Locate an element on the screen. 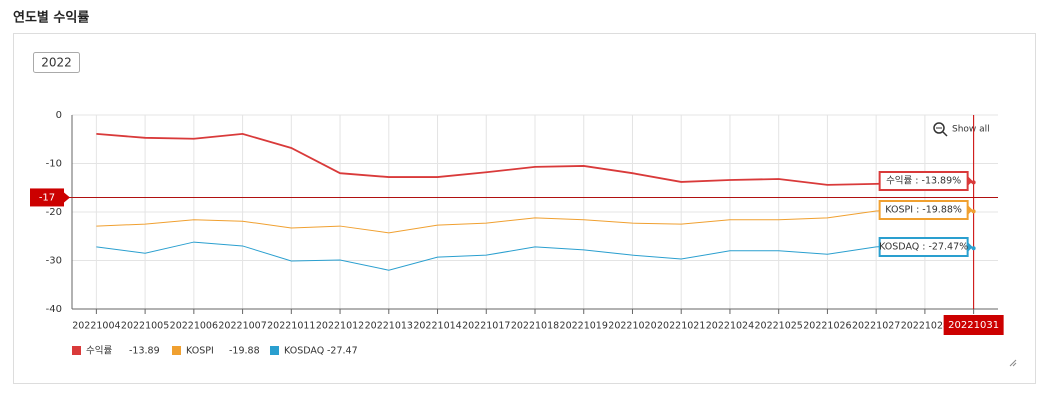 Image resolution: width=1050 pixels, height=407 pixels. tooltip-text: KOSDAQ : -27.47% is located at coordinates (923, 247).